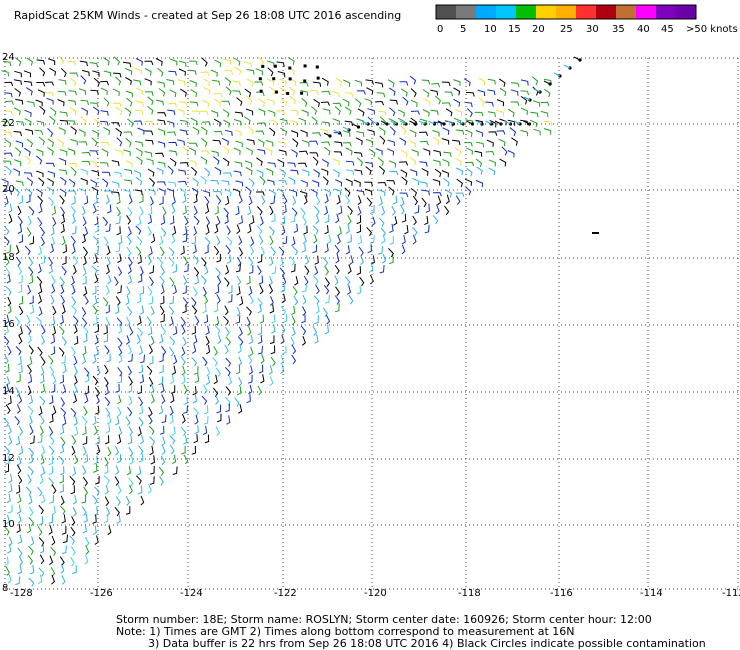  Describe the element at coordinates (8, 324) in the screenshot. I see `latitude-label: 16` at that location.